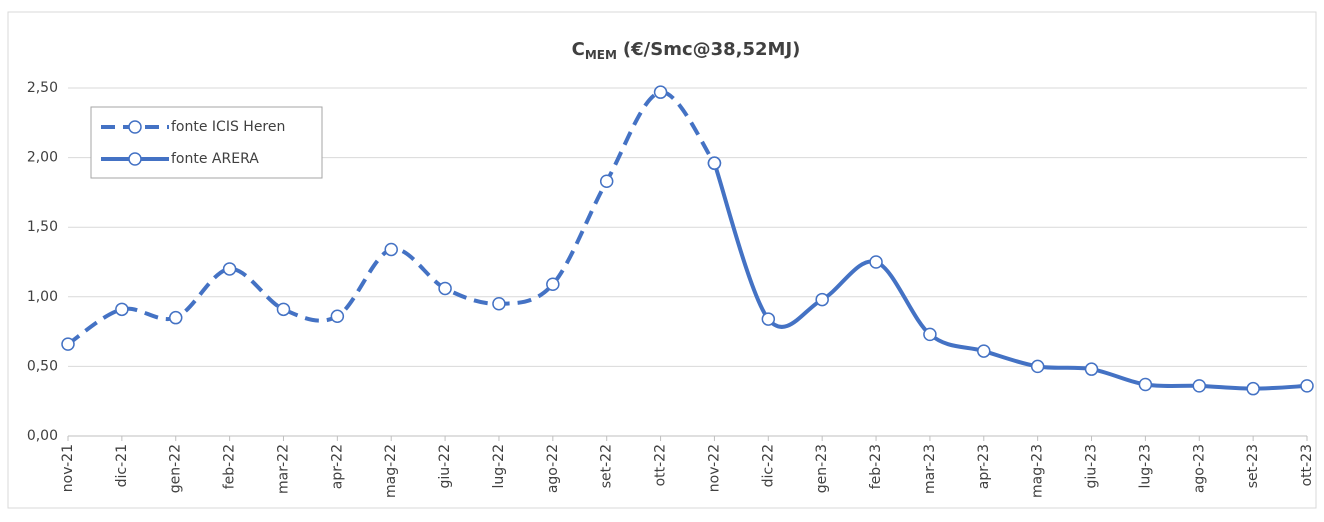 Image resolution: width=1324 pixels, height=522 pixels. What do you see at coordinates (1199, 468) in the screenshot?
I see `x-tick-label: ago-23` at bounding box center [1199, 468].